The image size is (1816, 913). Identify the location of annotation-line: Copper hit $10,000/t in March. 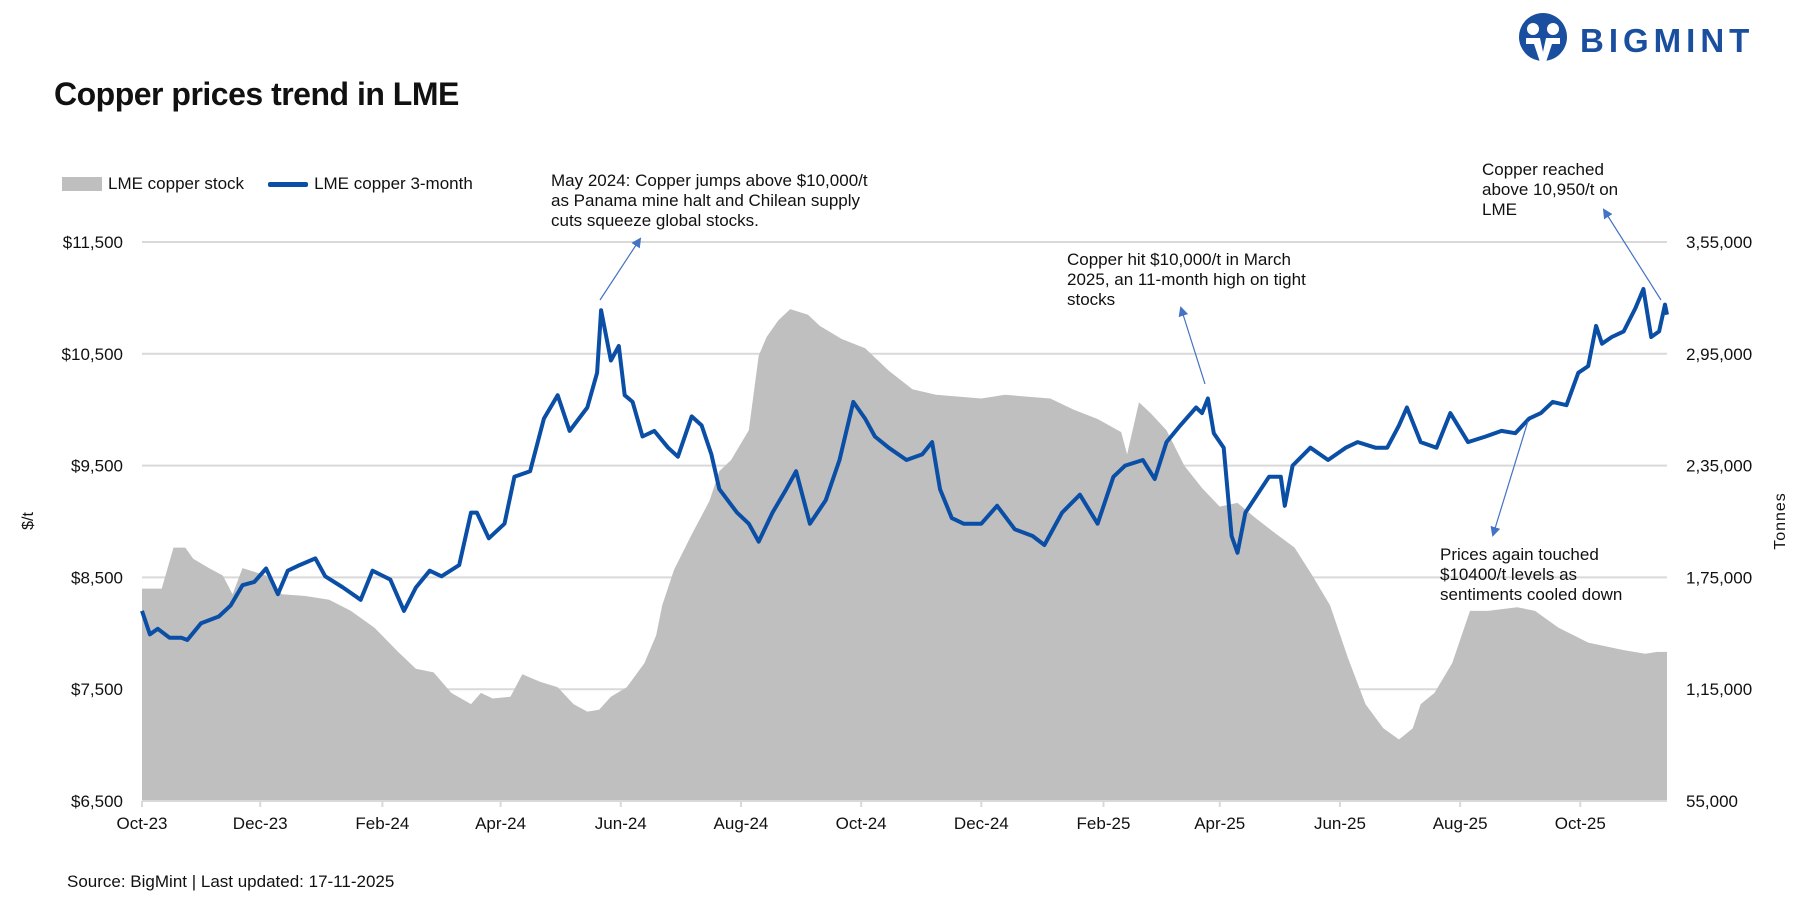
(1179, 259).